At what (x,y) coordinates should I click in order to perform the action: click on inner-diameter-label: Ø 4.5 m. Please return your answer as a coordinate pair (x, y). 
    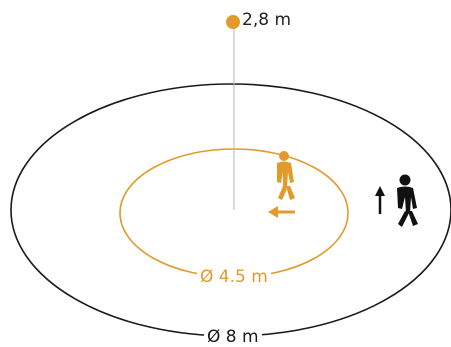
    Looking at the image, I should click on (234, 277).